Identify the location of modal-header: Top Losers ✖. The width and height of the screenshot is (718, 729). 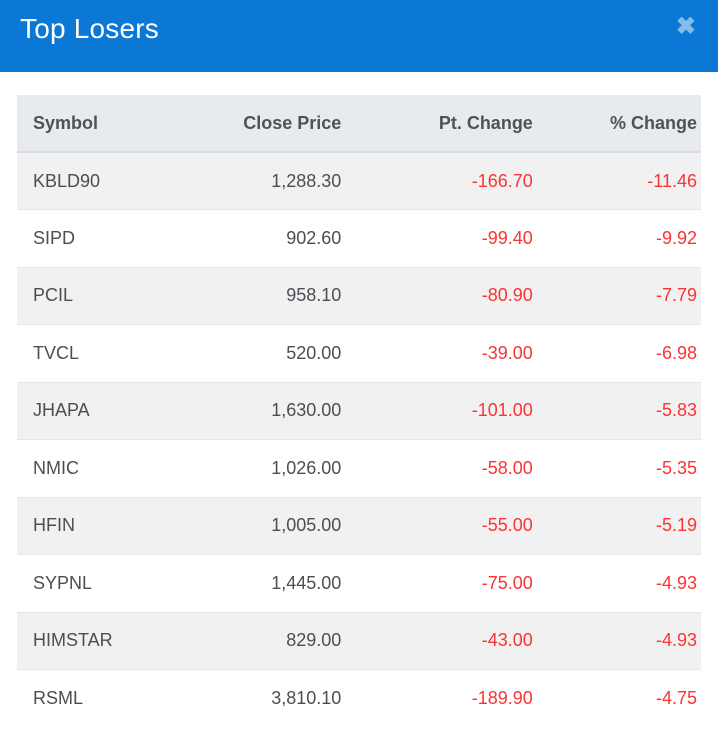
(359, 36).